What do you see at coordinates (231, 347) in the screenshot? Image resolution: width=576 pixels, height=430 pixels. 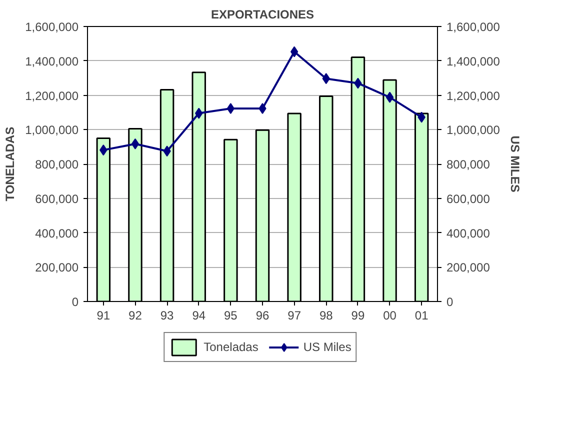 I see `legend-label: Toneladas` at bounding box center [231, 347].